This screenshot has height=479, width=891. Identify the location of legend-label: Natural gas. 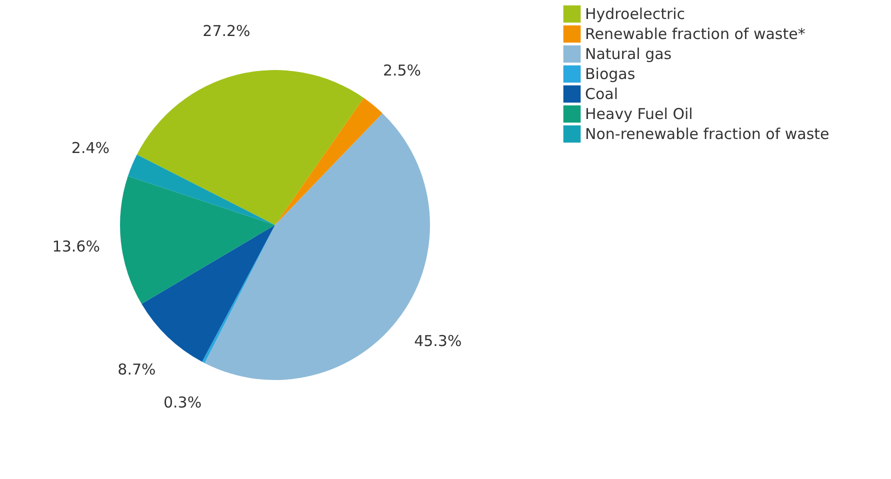
(628, 54).